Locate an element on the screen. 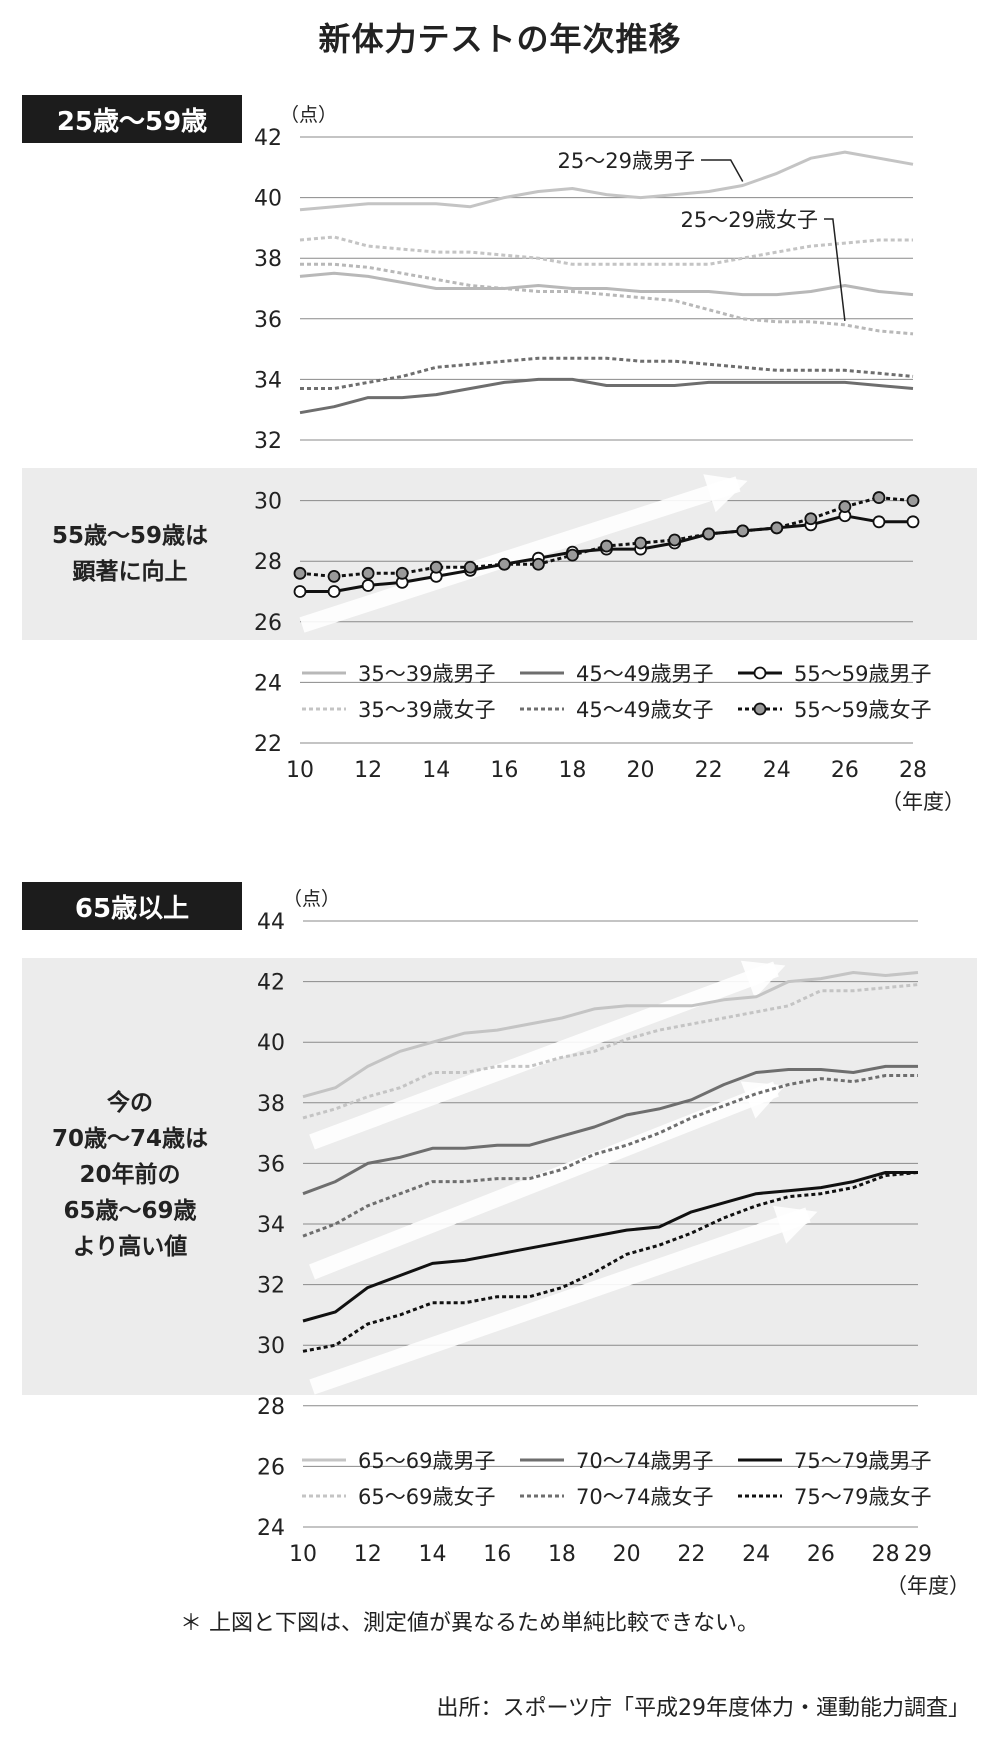 The width and height of the screenshot is (1000, 1745). panel-label-25-59: 25歳〜59歳 is located at coordinates (132, 119).